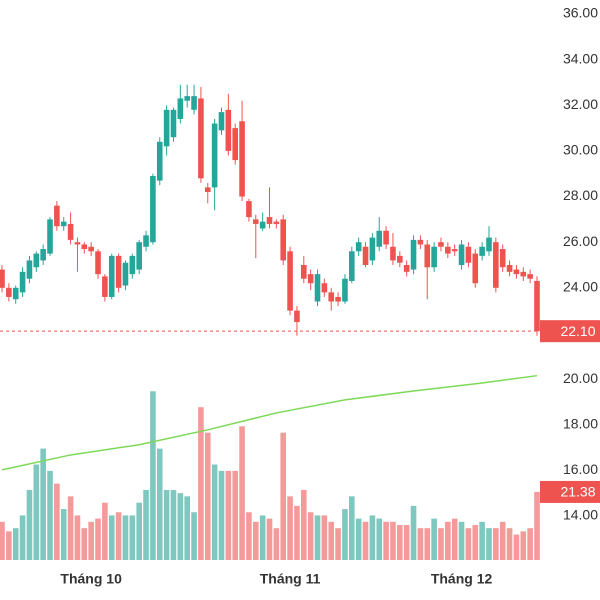 The height and width of the screenshot is (600, 600). I want to click on y-tick-label: 26.00, so click(580, 241).